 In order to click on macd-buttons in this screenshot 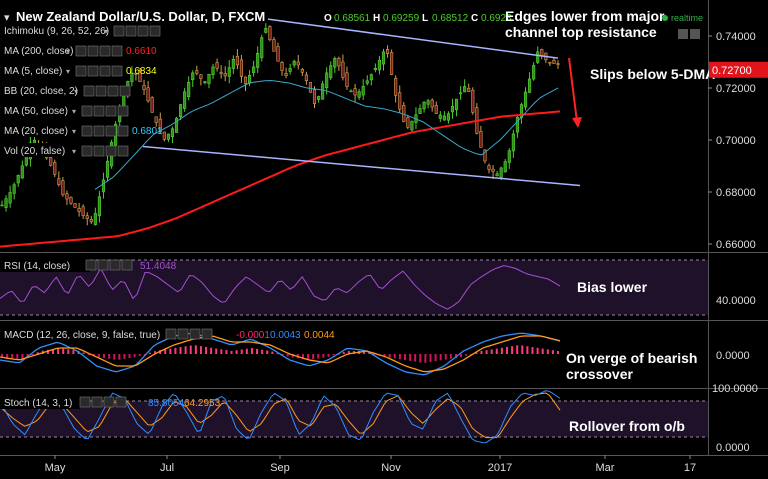, I will do `click(189, 334)`.